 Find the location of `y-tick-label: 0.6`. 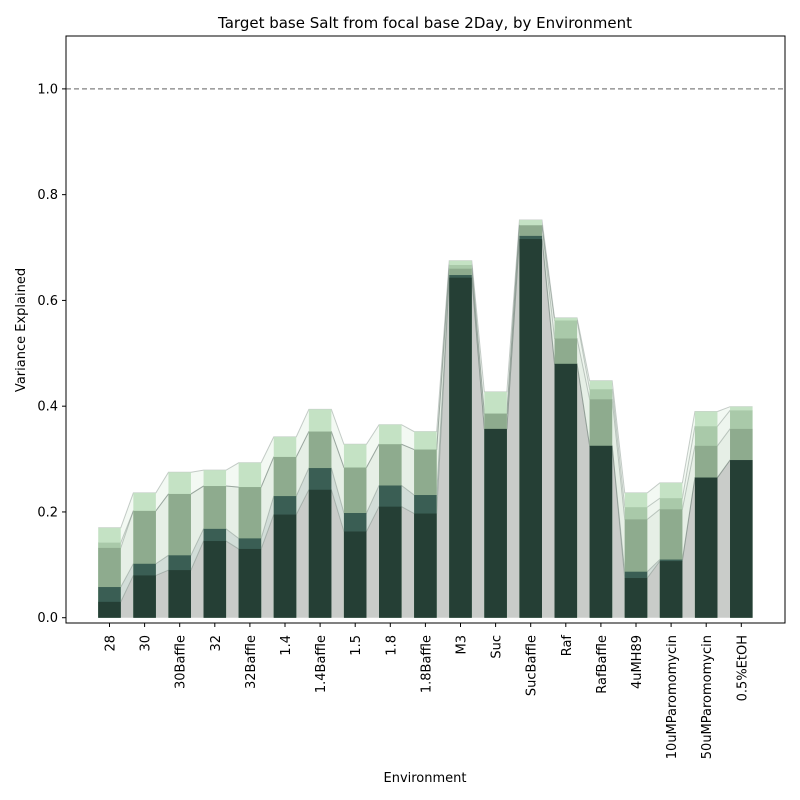

y-tick-label: 0.6 is located at coordinates (47, 301).